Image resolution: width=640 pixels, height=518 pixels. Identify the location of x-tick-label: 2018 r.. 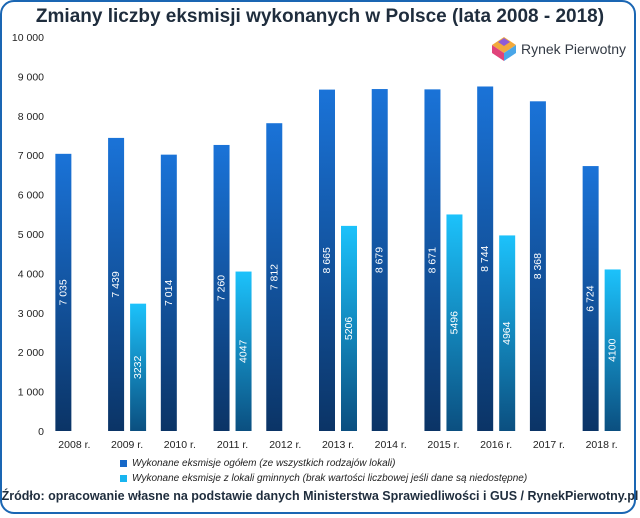
(602, 445).